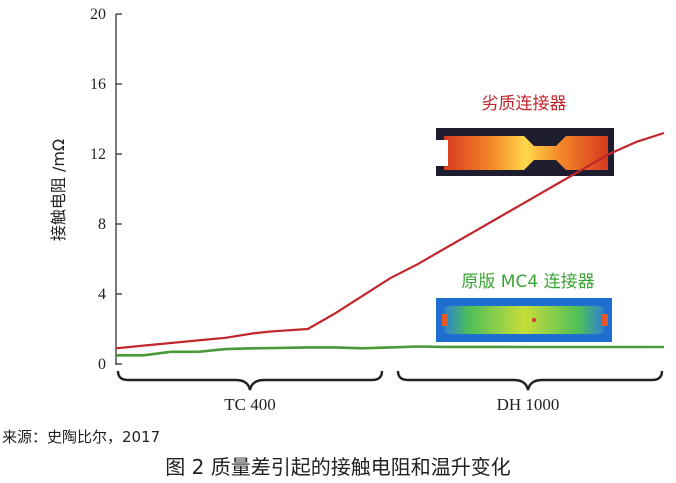  What do you see at coordinates (524, 320) in the screenshot?
I see `mc4-connector-thermal-image` at bounding box center [524, 320].